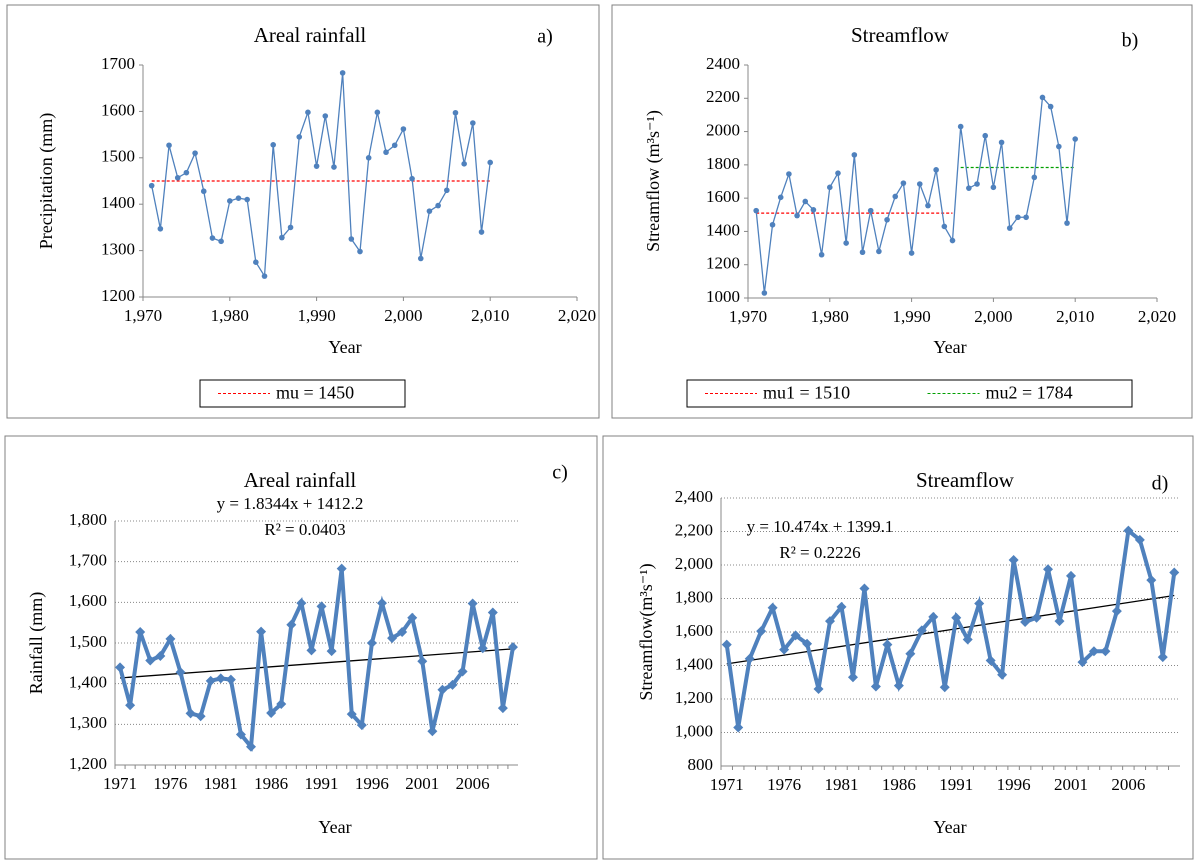  What do you see at coordinates (403, 315) in the screenshot?
I see `x-tick-label: 2,000` at bounding box center [403, 315].